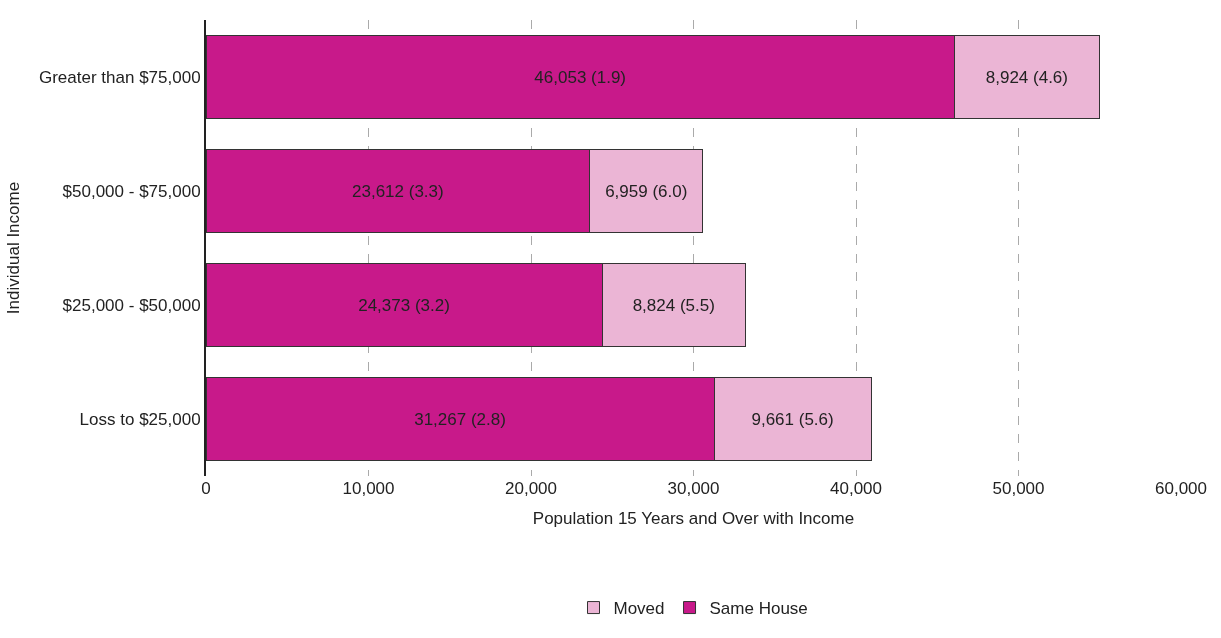 The height and width of the screenshot is (638, 1221). Describe the element at coordinates (758, 609) in the screenshot. I see `legend-label: Same House` at that location.